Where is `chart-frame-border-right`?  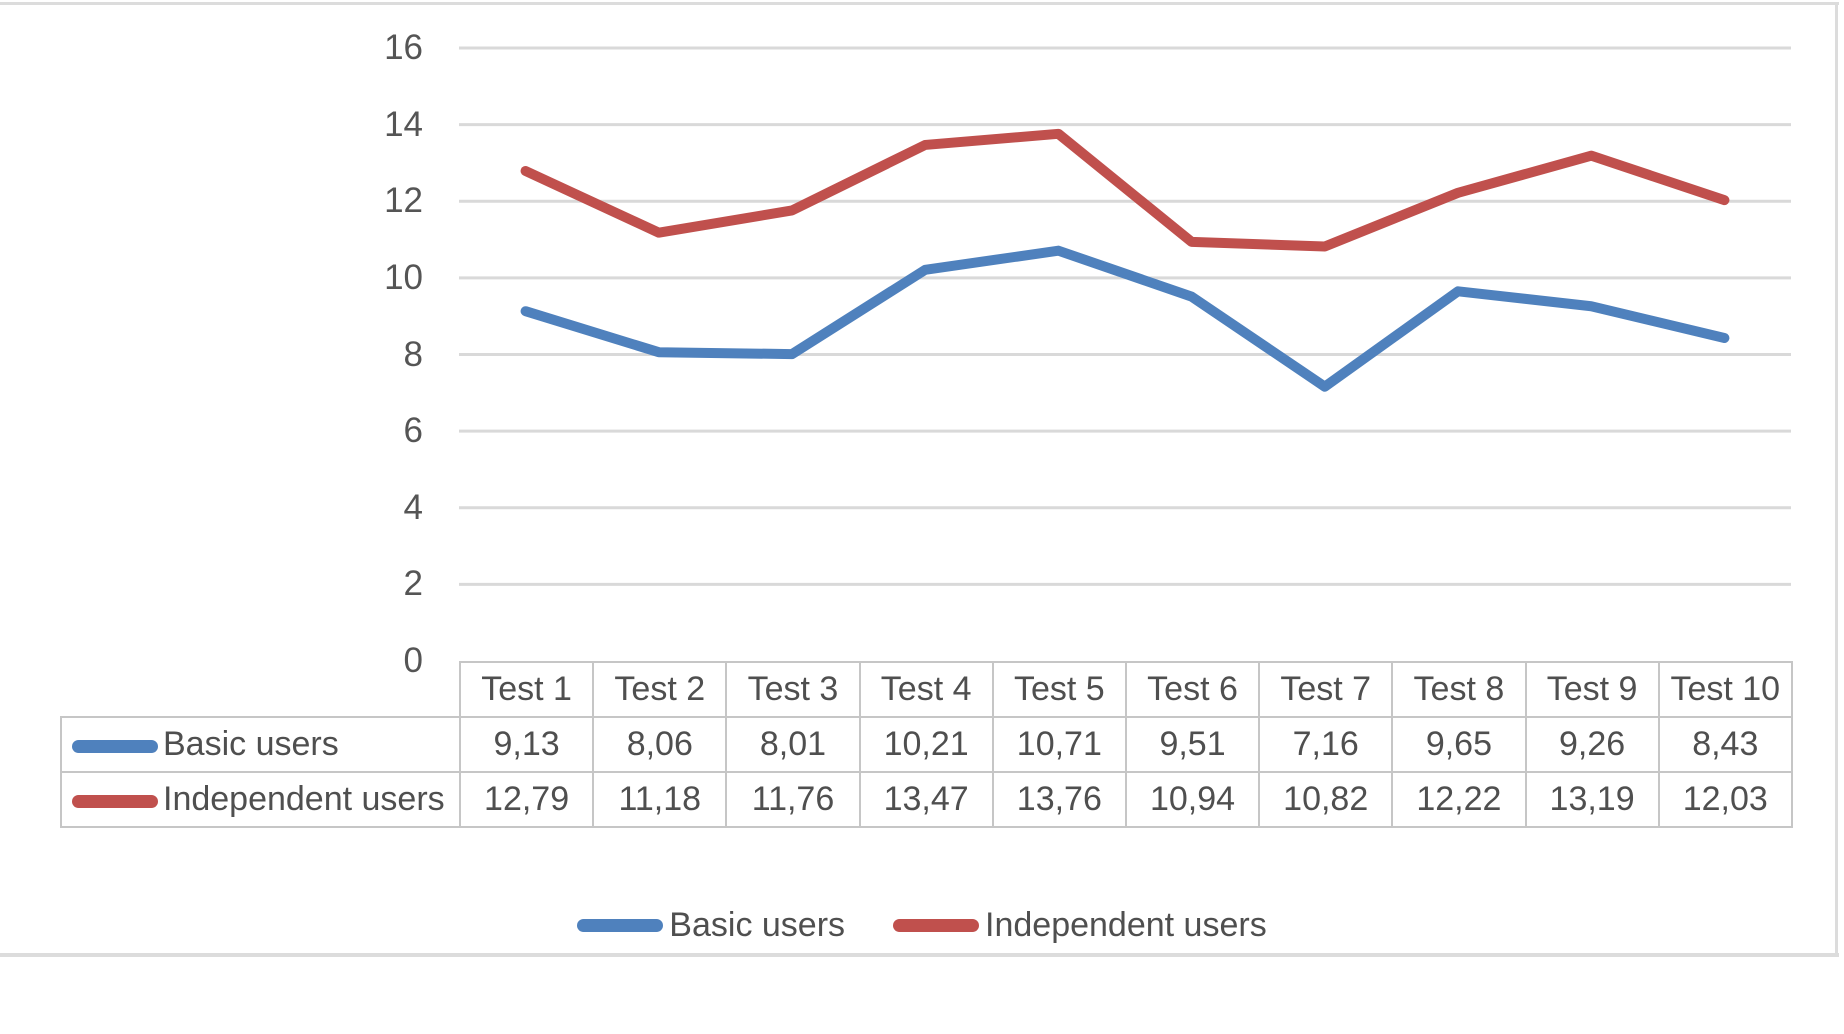
chart-frame-border-right is located at coordinates (1836, 479).